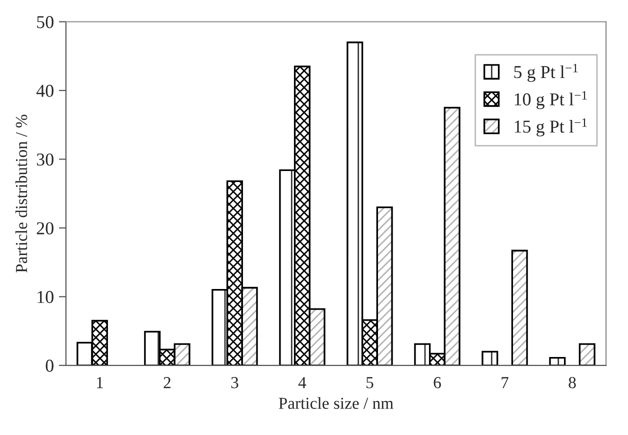 The image size is (628, 435). Describe the element at coordinates (550, 100) in the screenshot. I see `legend-label: 10 g Pt l$^{−1}$` at that location.